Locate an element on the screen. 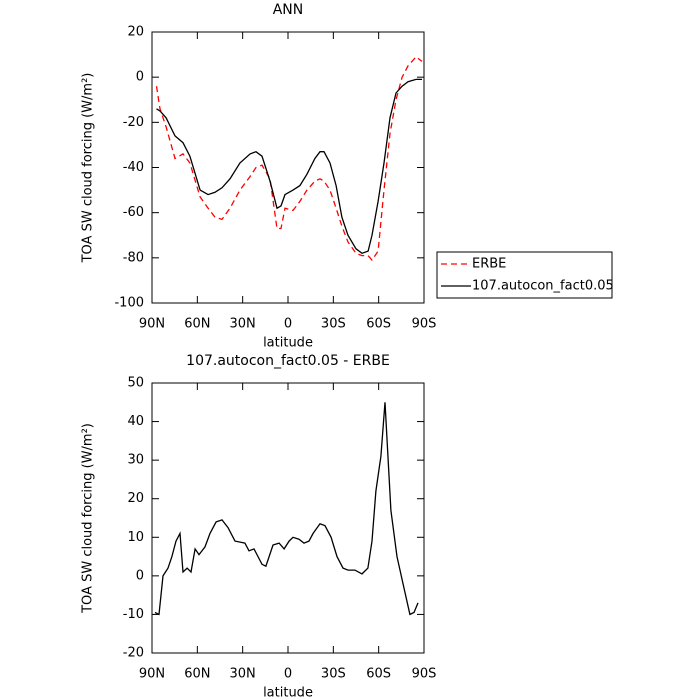 This screenshot has height=700, width=700. legend-label: ERBE is located at coordinates (489, 264).